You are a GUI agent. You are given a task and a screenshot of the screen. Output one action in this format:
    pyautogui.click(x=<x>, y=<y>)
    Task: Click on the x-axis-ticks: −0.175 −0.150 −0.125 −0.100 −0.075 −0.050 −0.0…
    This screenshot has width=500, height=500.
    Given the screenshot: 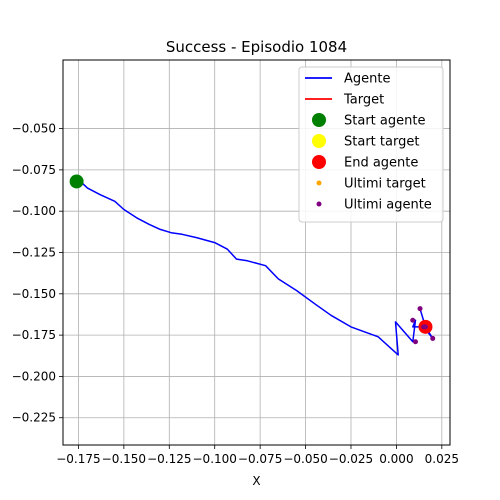 What is the action you would take?
    pyautogui.click(x=257, y=455)
    